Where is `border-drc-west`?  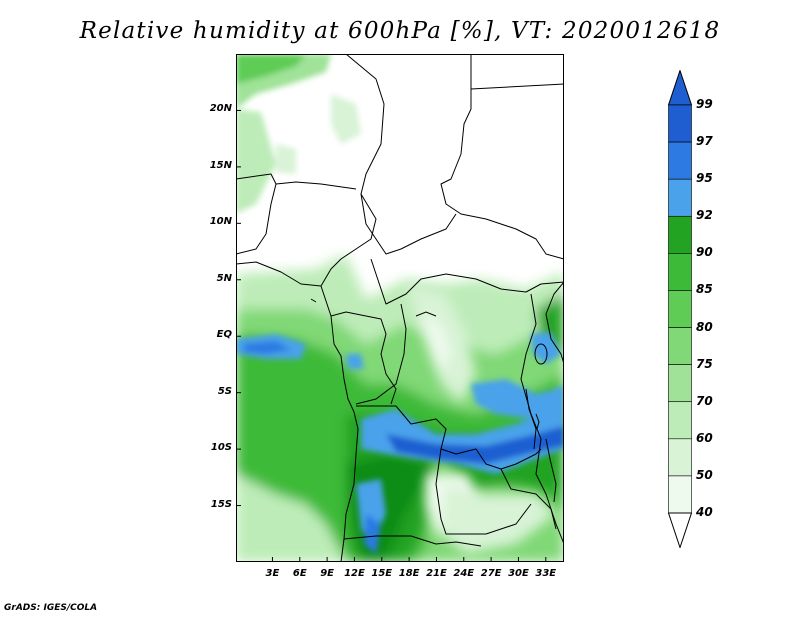 border-drc-west is located at coordinates (381, 354).